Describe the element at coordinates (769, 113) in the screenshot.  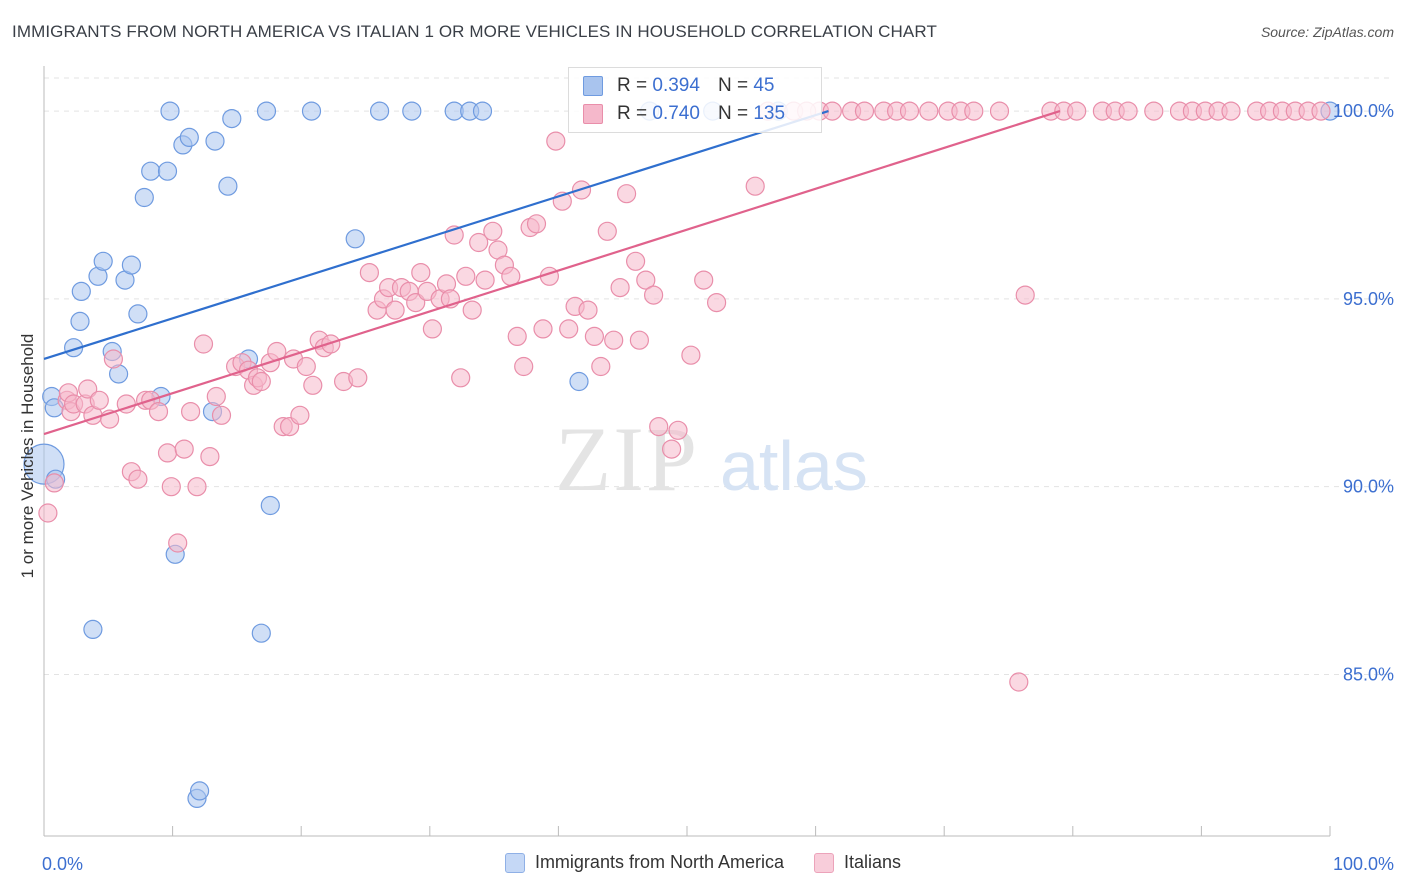
I see `n-value: 135` at that location.